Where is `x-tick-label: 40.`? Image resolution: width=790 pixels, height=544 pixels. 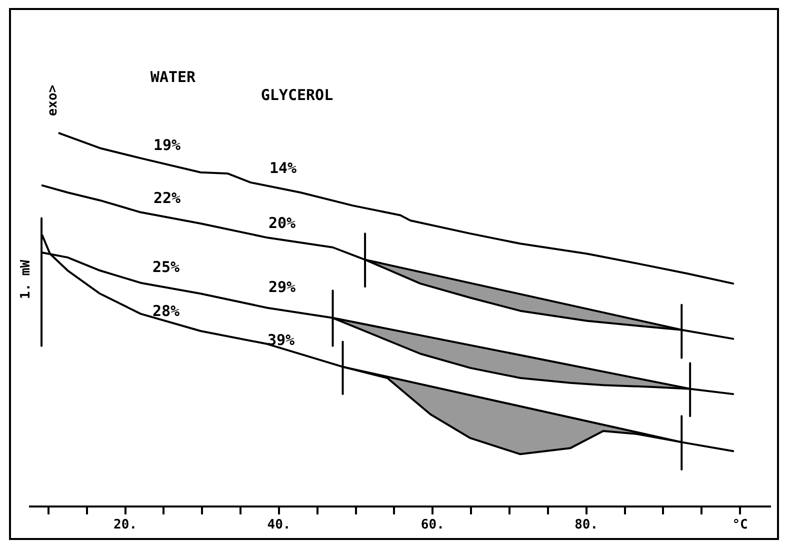
x-tick-label: 40. is located at coordinates (279, 525).